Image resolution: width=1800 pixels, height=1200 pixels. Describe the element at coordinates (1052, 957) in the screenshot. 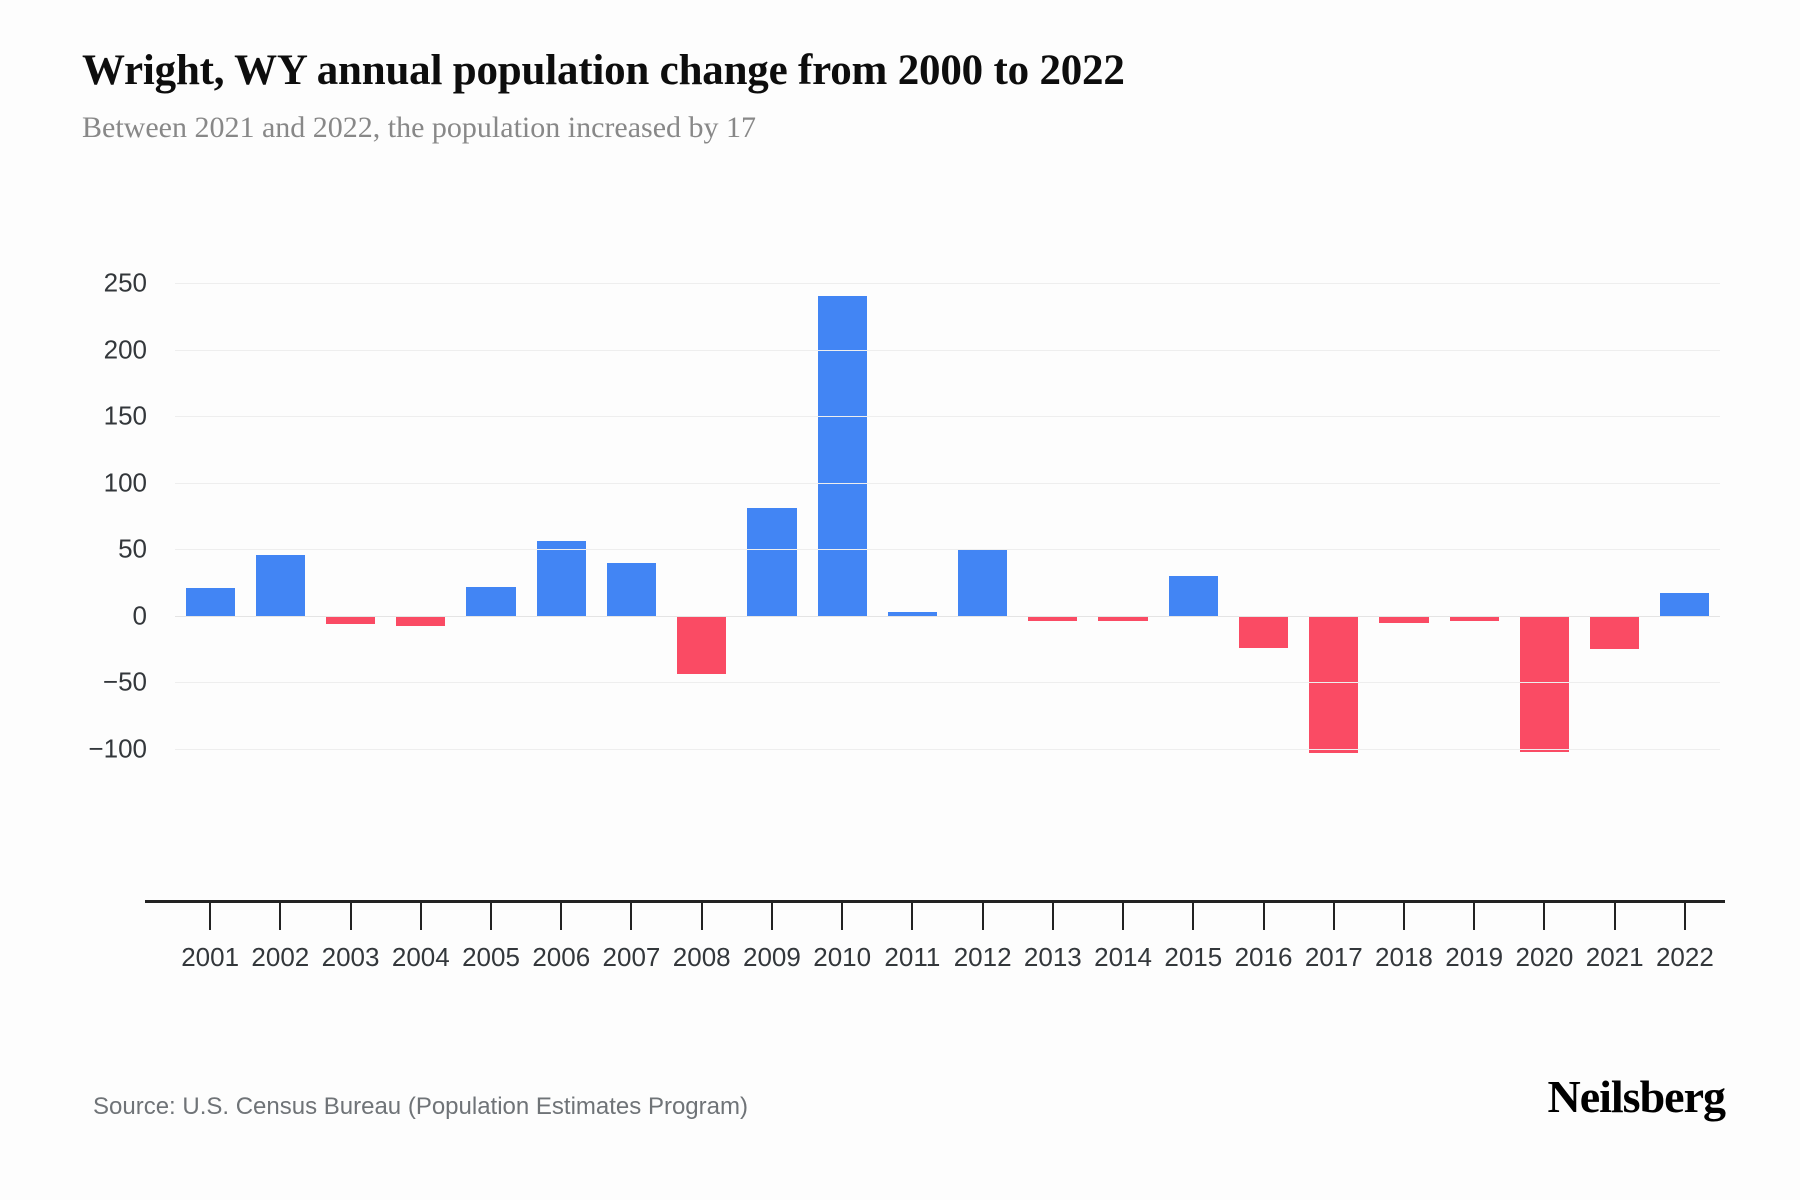

I see `x-axis-tick-label-2013: 2013` at that location.